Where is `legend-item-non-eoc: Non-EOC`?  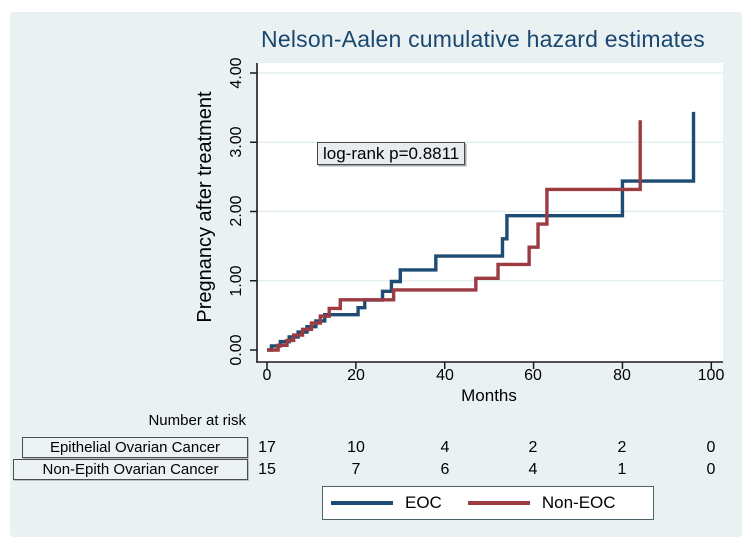 legend-item-non-eoc: Non-EOC is located at coordinates (554, 503).